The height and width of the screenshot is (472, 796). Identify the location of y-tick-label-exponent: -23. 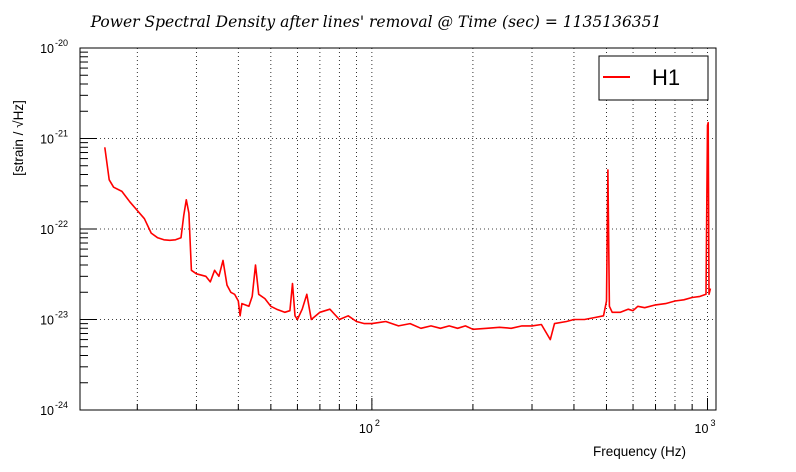
(61, 315).